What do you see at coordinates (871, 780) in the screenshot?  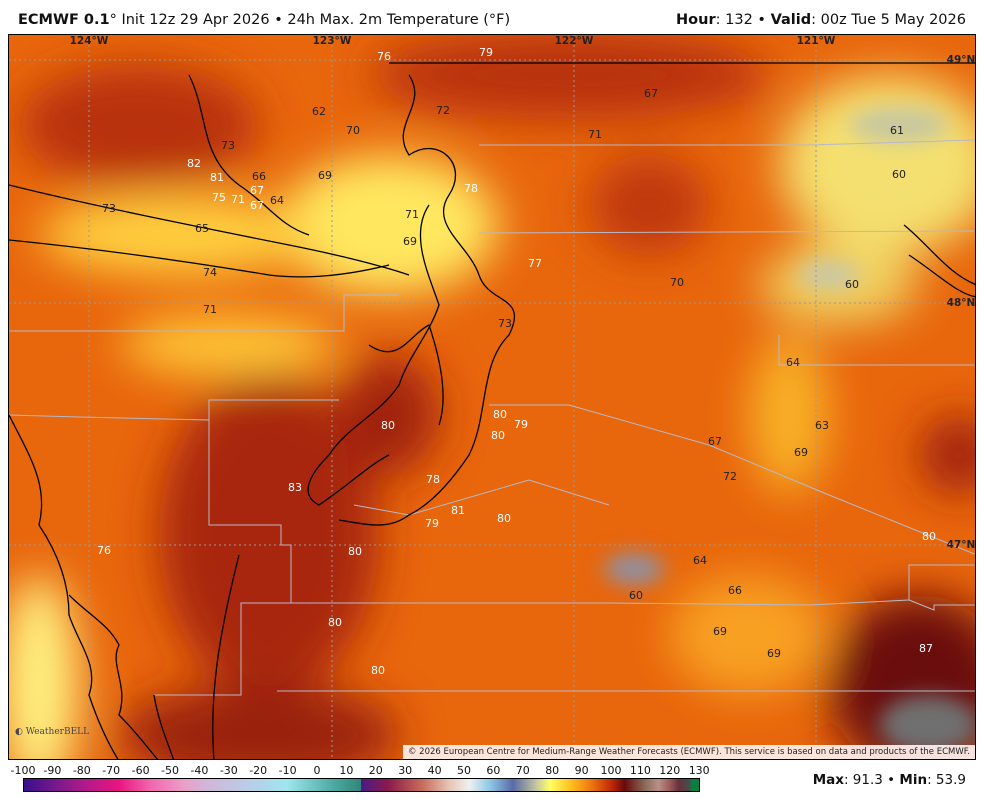 I see `max-value: : 91.3 •` at bounding box center [871, 780].